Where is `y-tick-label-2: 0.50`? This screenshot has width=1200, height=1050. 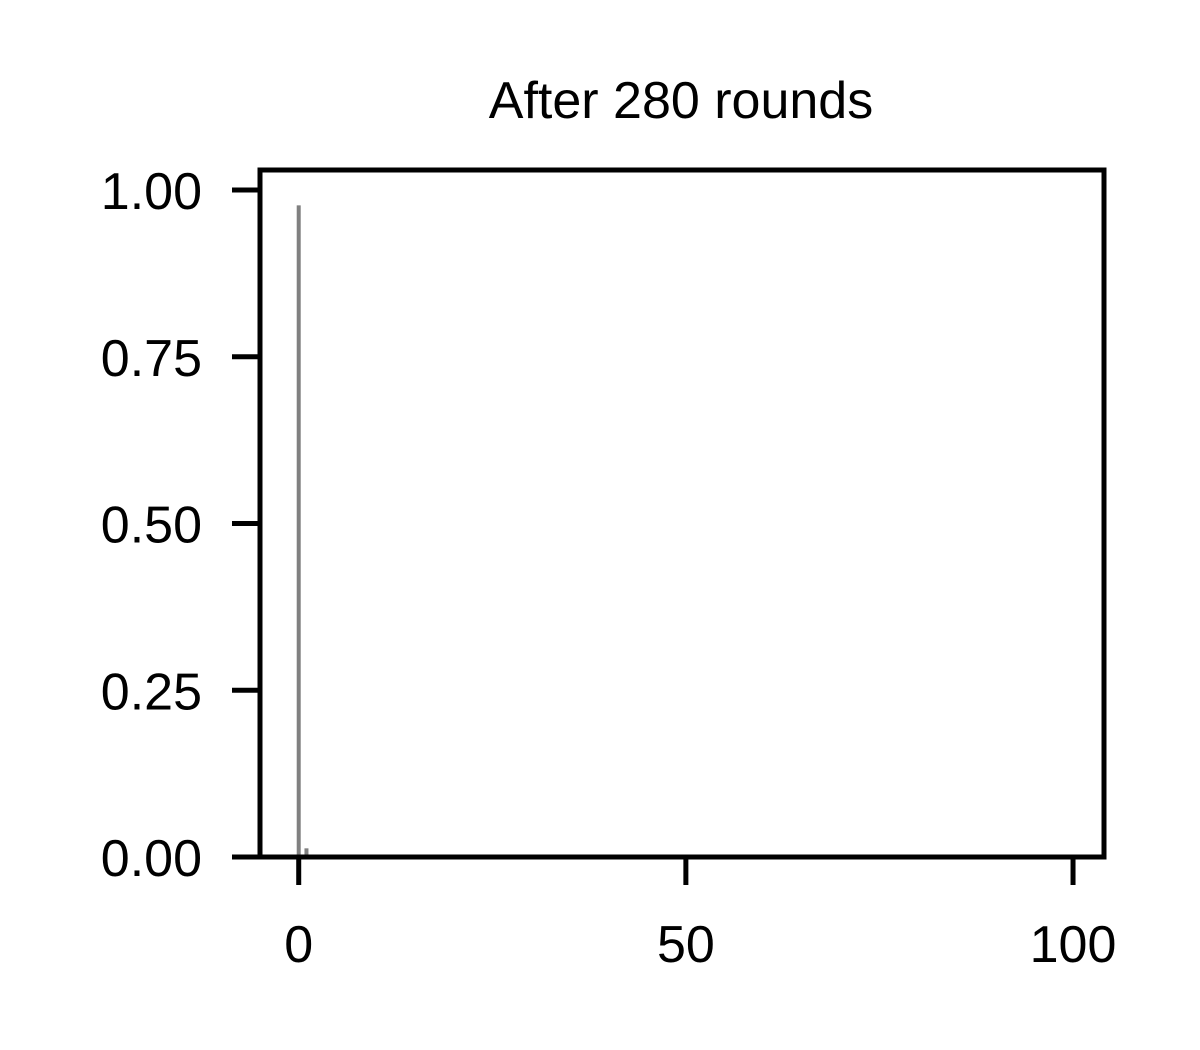
y-tick-label-2: 0.50 is located at coordinates (151, 526).